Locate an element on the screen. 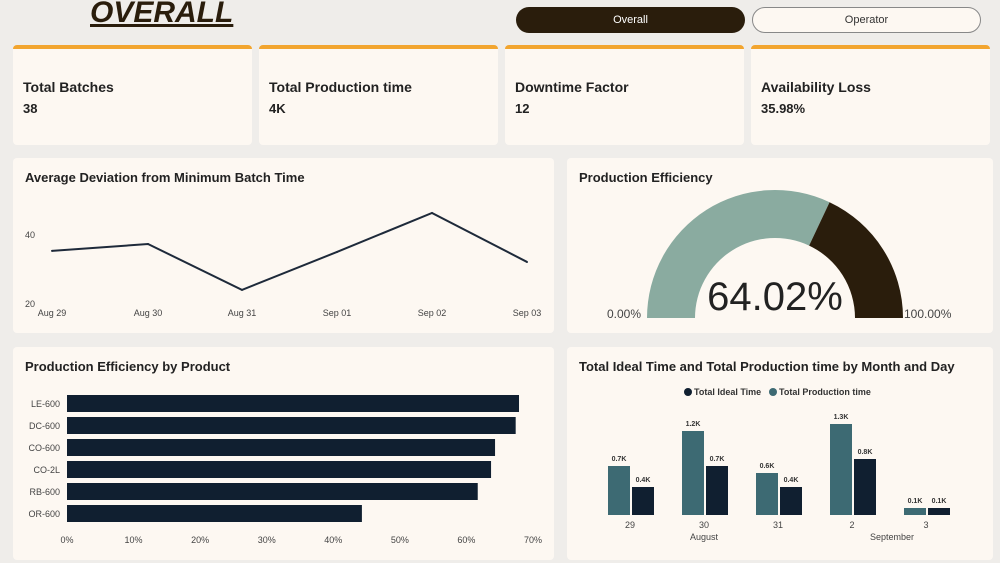 This screenshot has width=1000, height=563. chart-title: Production Efficiency is located at coordinates (646, 177).